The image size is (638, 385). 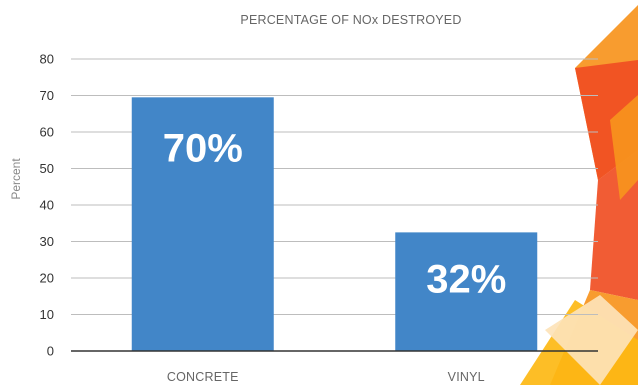 What do you see at coordinates (47, 278) in the screenshot?
I see `y-tick-label-20: 20` at bounding box center [47, 278].